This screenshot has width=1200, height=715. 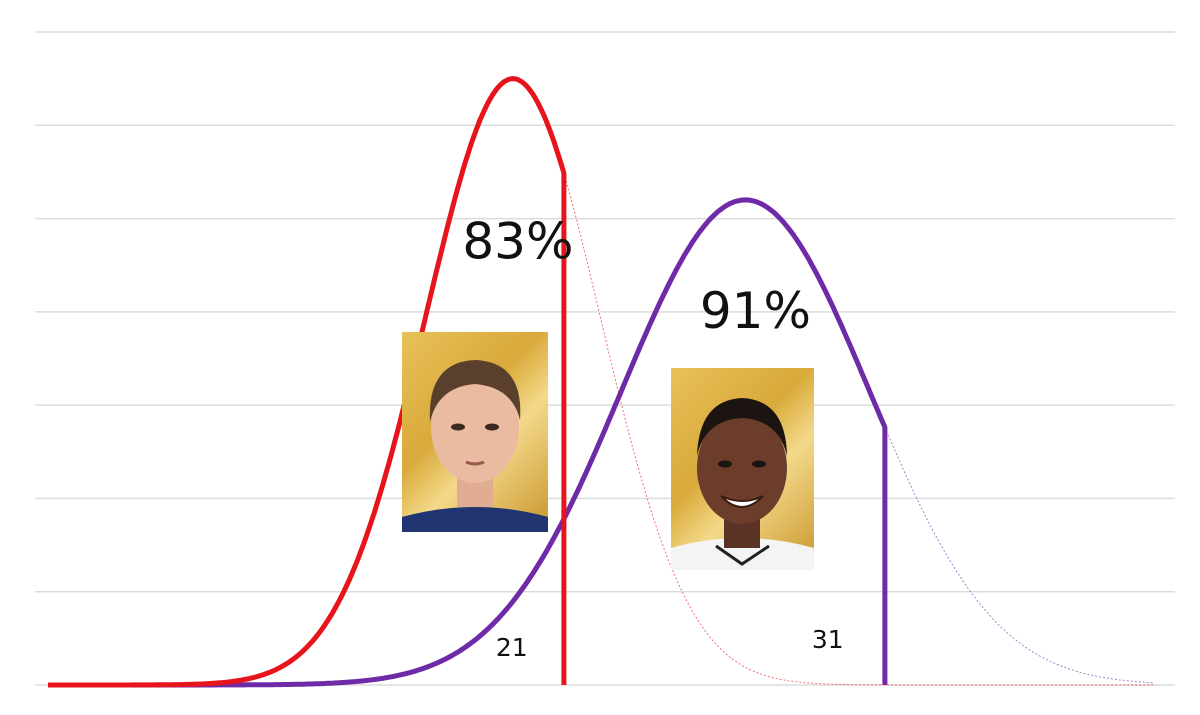 What do you see at coordinates (1019, 555) in the screenshot?
I see `player-2-tail-line` at bounding box center [1019, 555].